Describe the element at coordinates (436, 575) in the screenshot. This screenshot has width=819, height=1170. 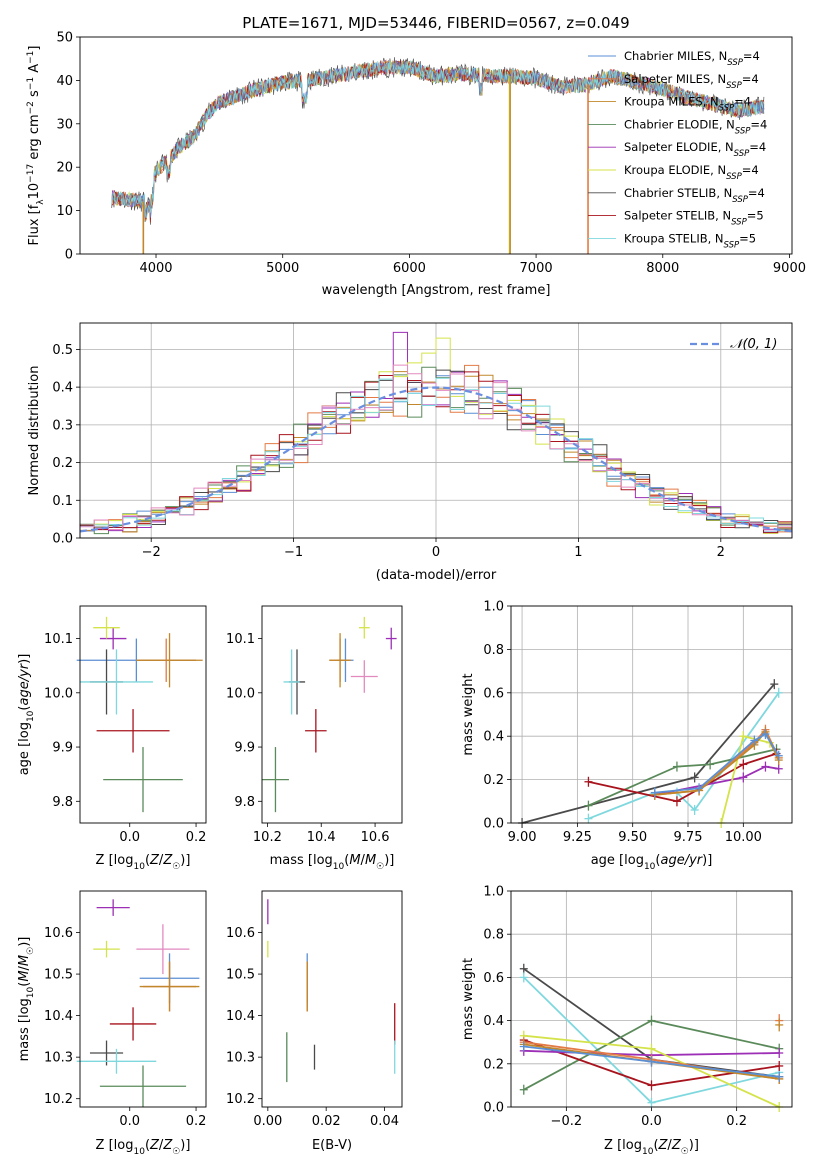
I see `x-axis-label: (data-model)/error` at that location.